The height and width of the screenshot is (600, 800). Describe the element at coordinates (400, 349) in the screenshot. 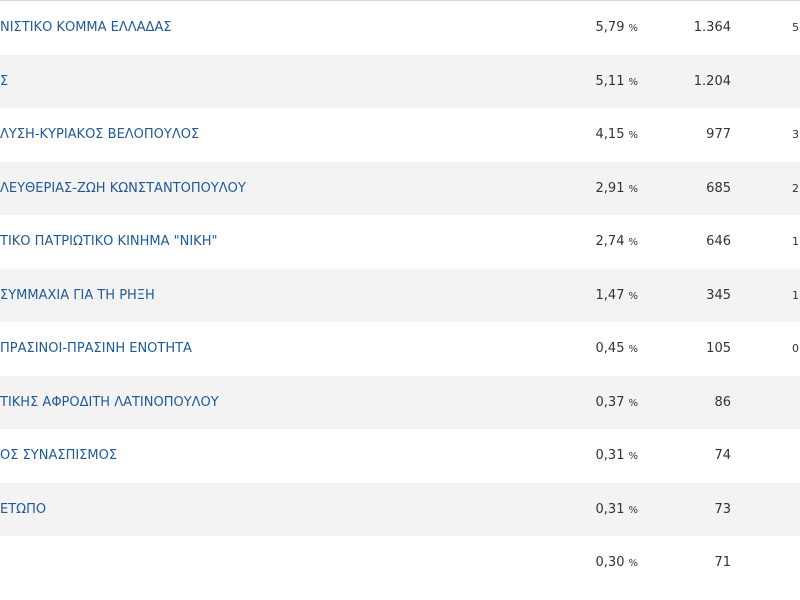

I see `table-row: ΠΡΑΣΙΝΟΙ-ΠΡΑΣΙΝΗ ΕΝΟΤΗΤΑ 0,45% 105 0` at that location.